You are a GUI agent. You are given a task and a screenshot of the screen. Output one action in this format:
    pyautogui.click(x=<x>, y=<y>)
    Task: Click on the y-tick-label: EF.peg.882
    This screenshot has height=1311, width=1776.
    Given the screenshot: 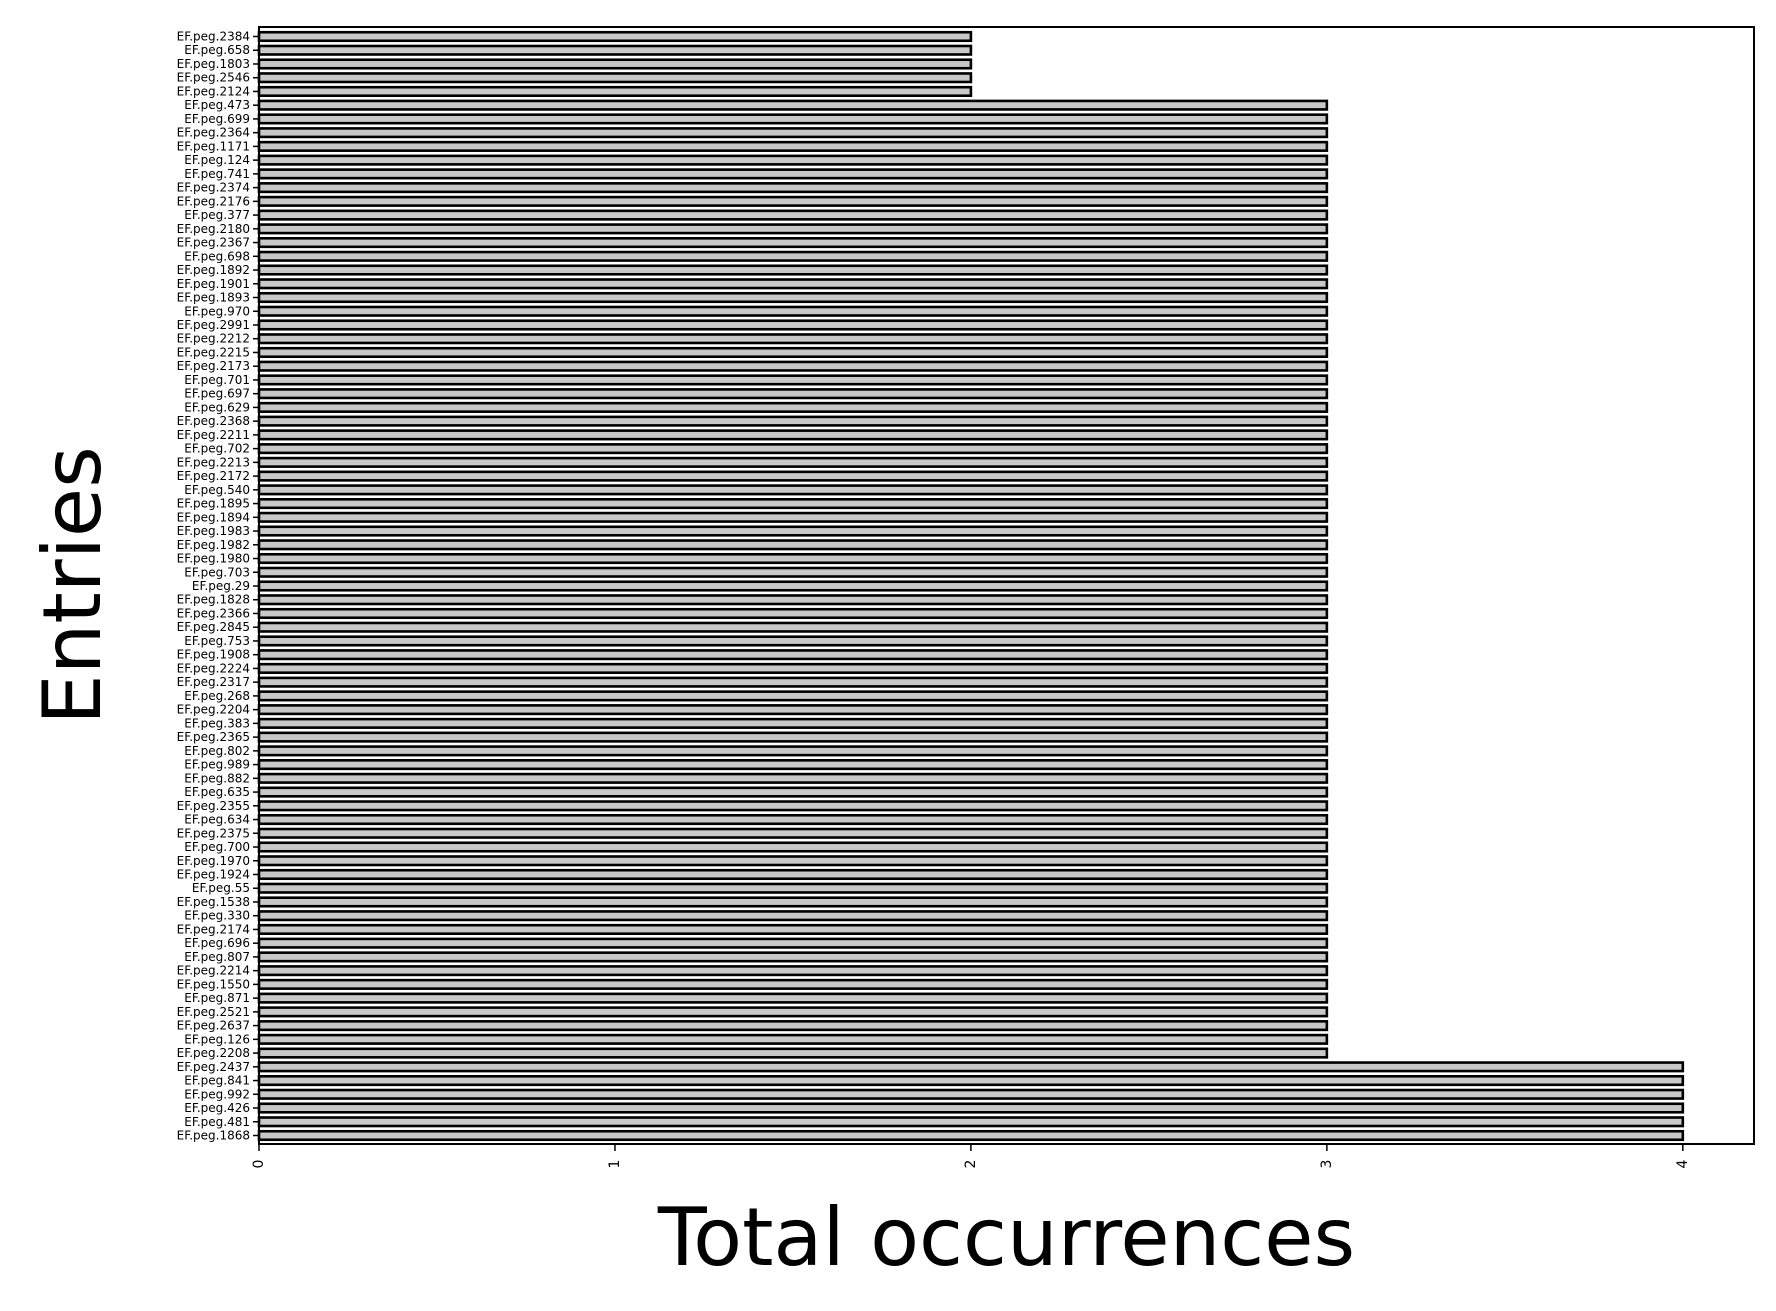 What is the action you would take?
    pyautogui.click(x=217, y=778)
    